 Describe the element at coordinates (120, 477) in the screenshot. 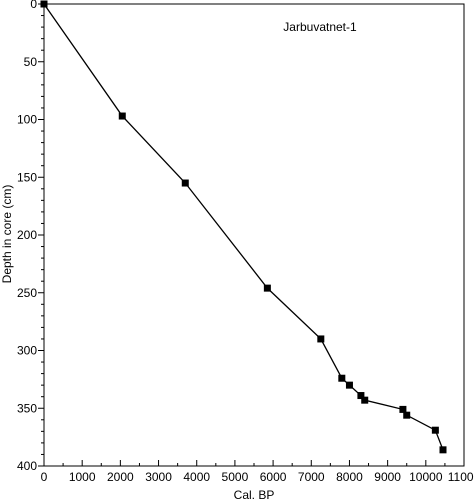

I see `x-tick-label: 2000` at that location.